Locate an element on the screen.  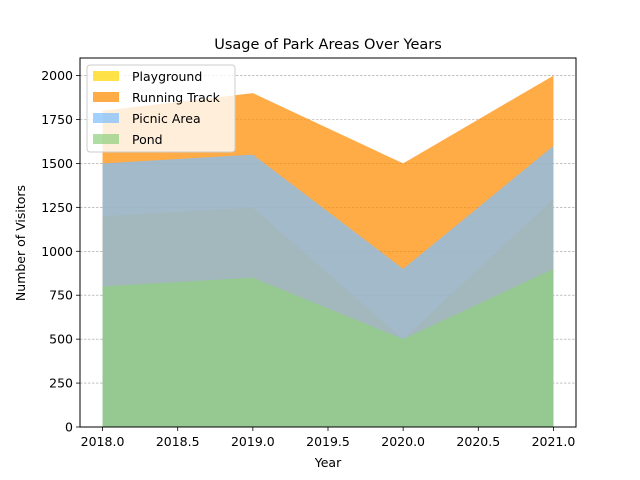
legend-box is located at coordinates (161, 108).